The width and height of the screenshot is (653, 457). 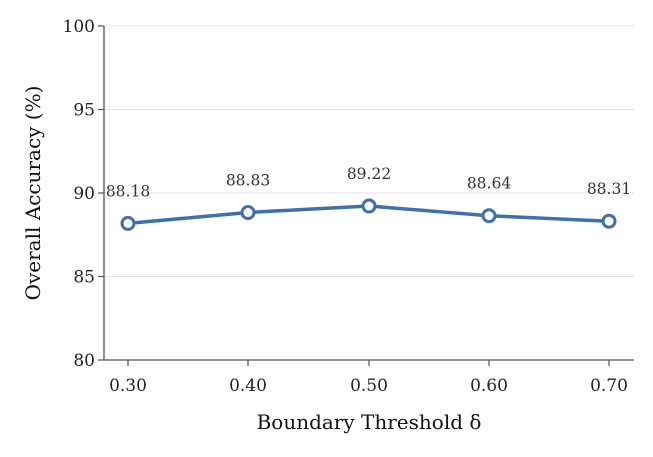 I want to click on data-label: 88.31, so click(x=609, y=189).